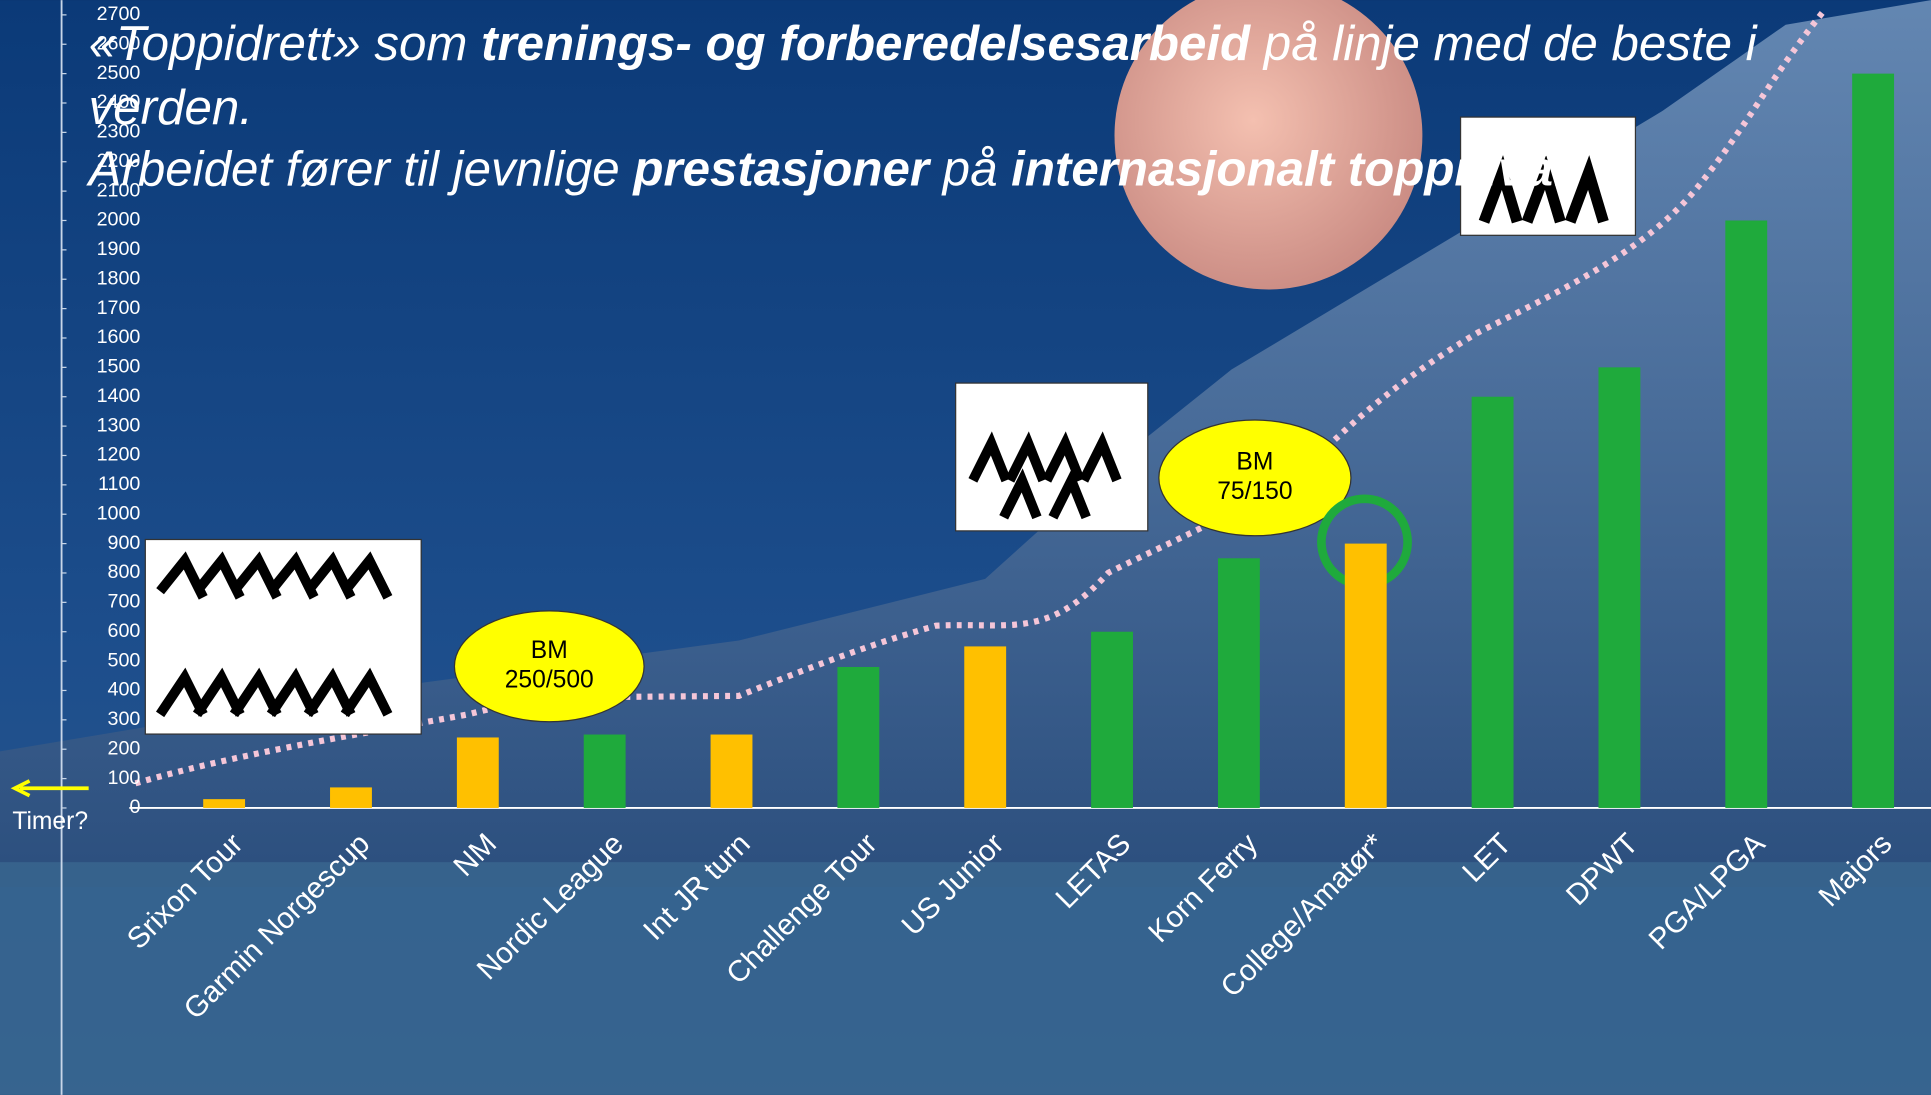 The height and width of the screenshot is (1095, 1931). Describe the element at coordinates (124, 719) in the screenshot. I see `y-tick-label: 300` at that location.